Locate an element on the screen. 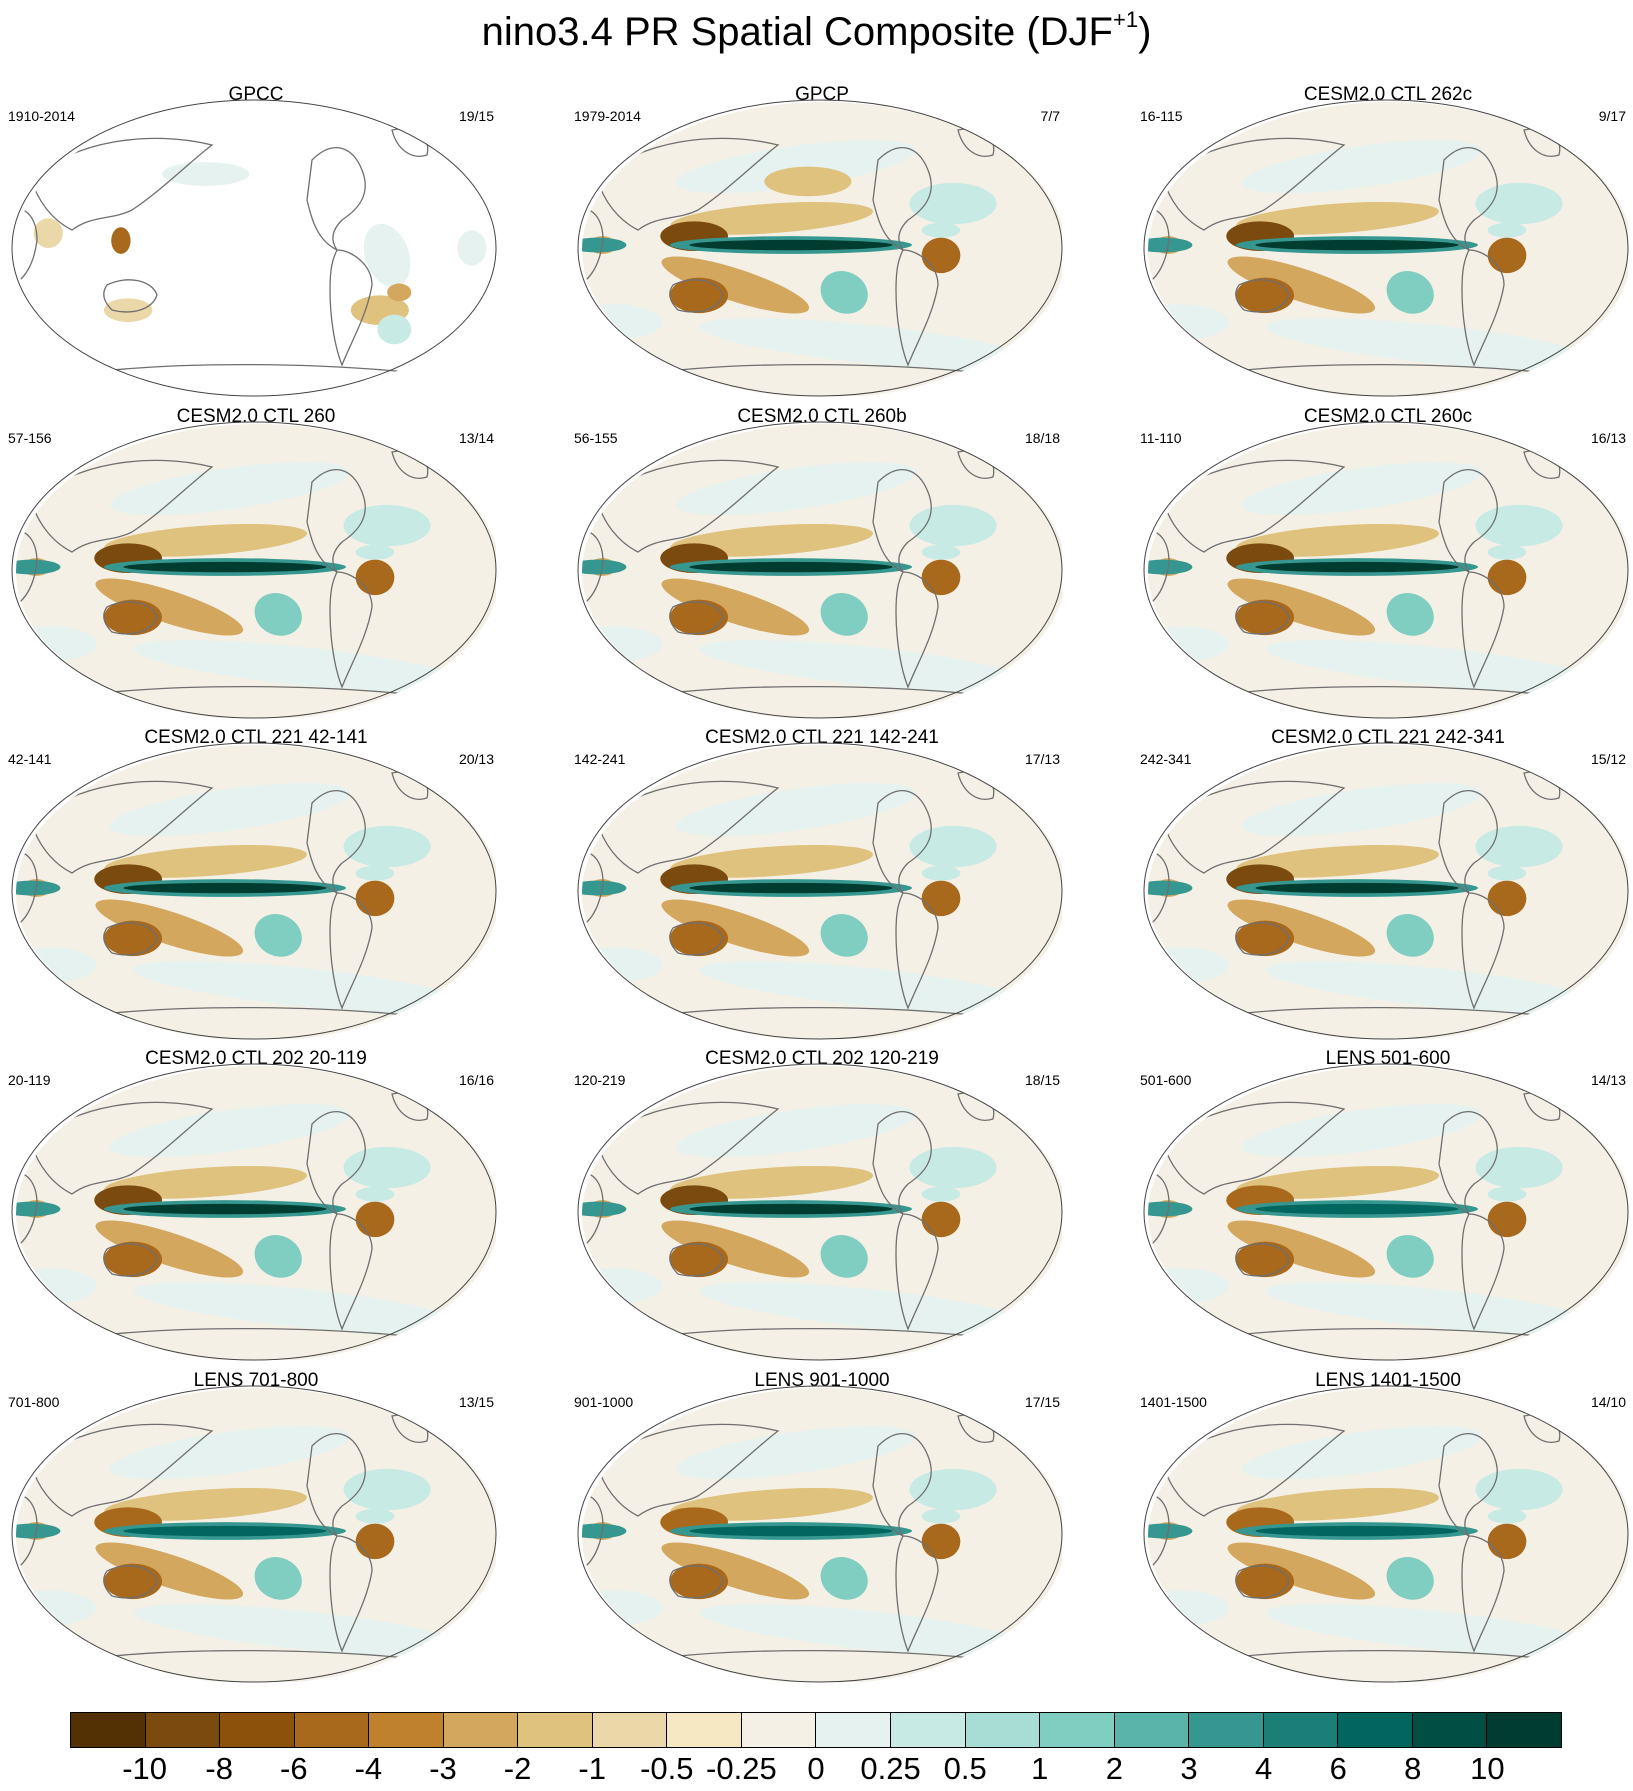 Image resolution: width=1633 pixels, height=1791 pixels. wet-band-southern-ocean is located at coordinates (868, 1630).